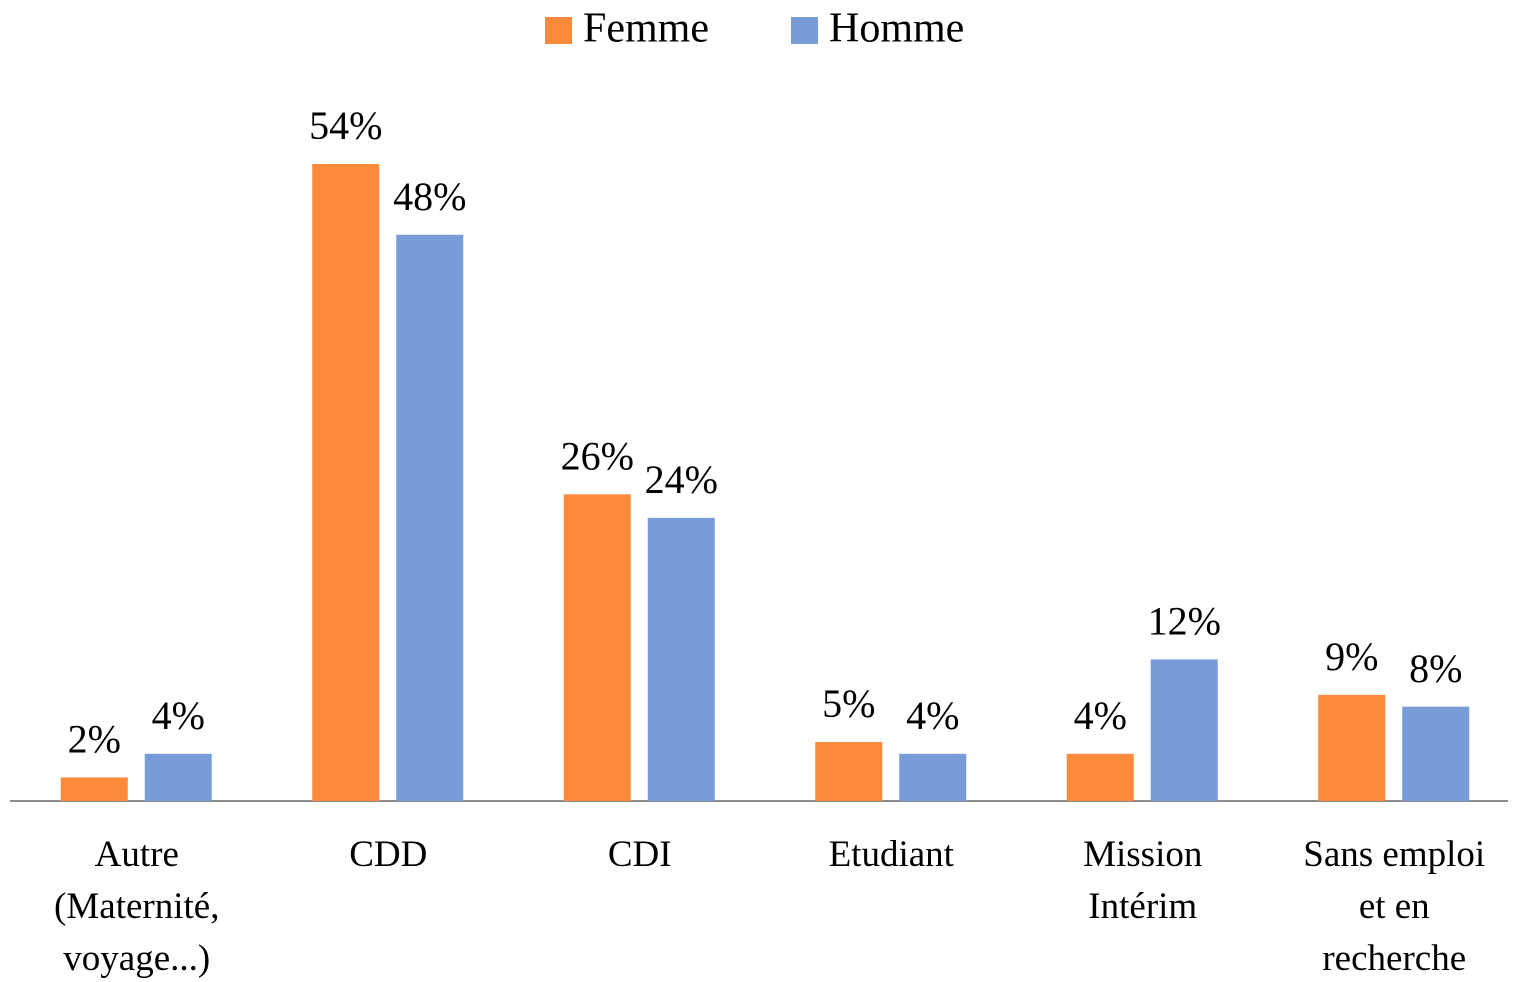  What do you see at coordinates (646, 29) in the screenshot?
I see `legend-label: Femme` at bounding box center [646, 29].